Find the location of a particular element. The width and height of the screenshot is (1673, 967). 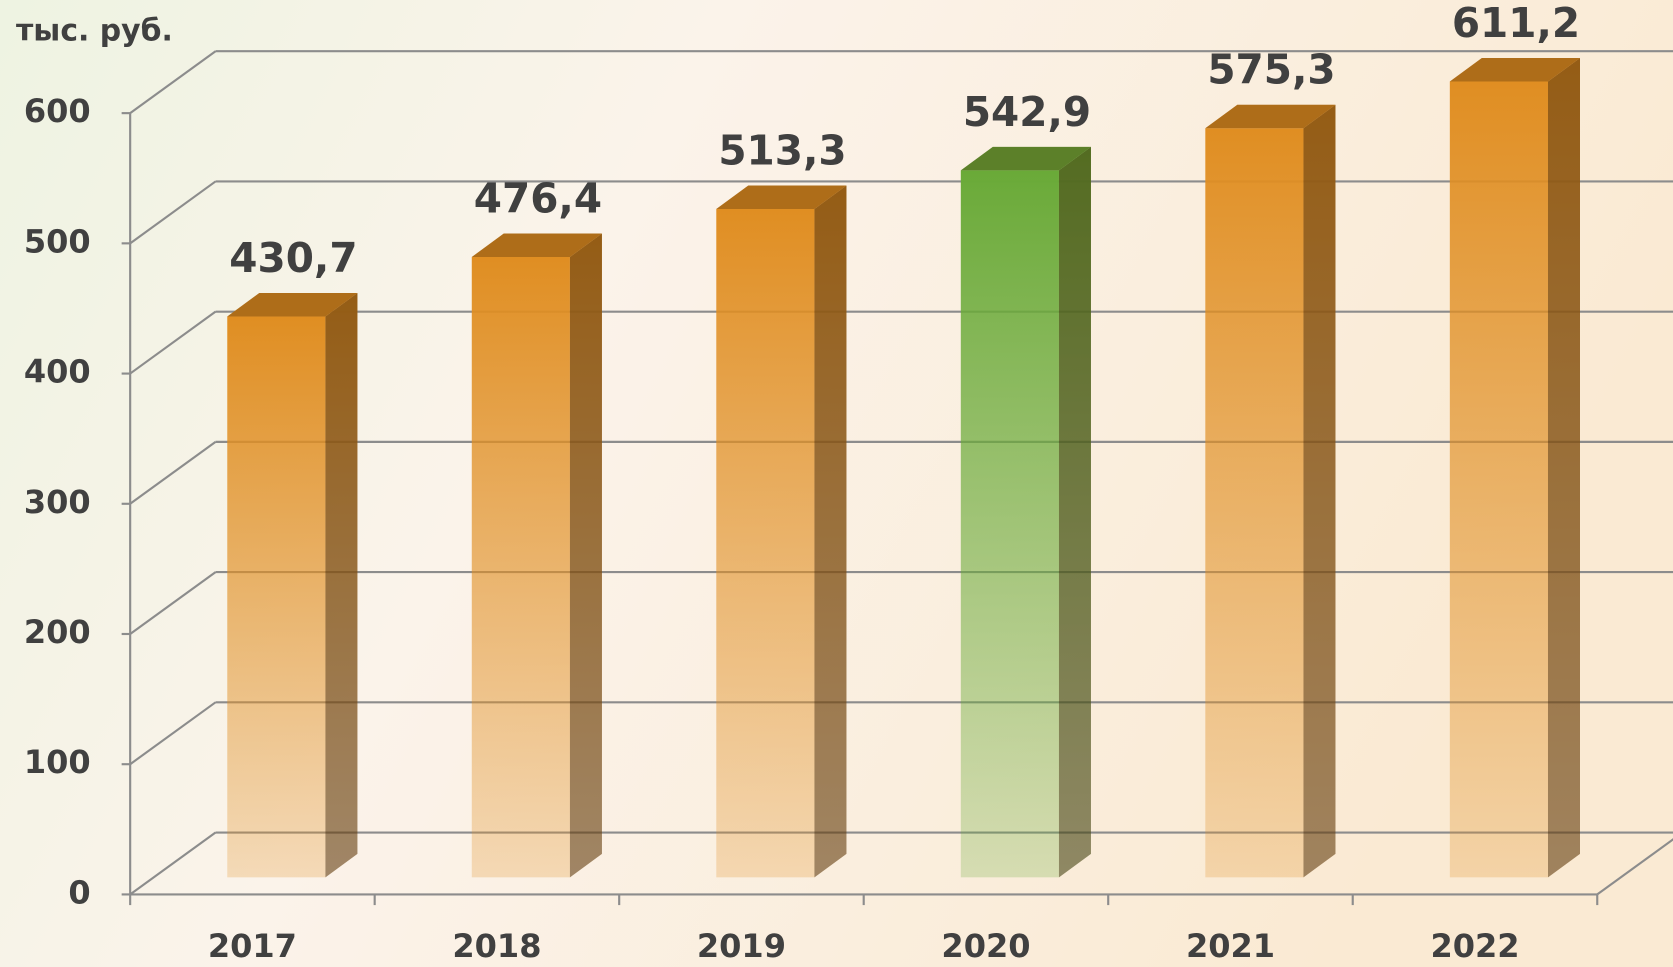

y-tick-label: 300 is located at coordinates (57, 502).